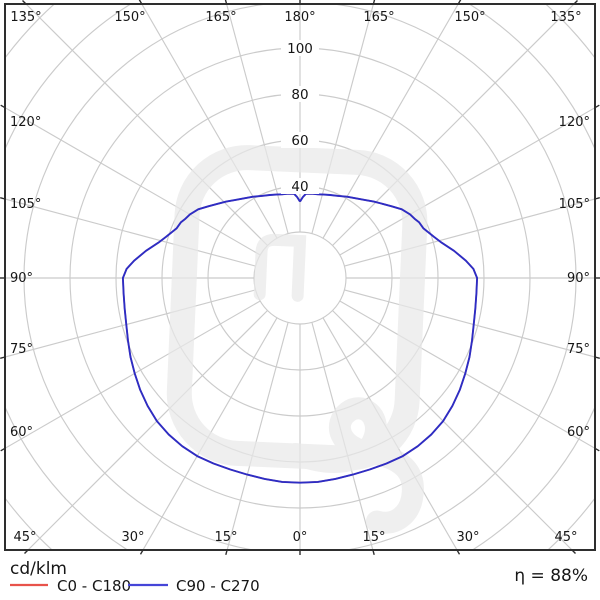  I want to click on angle-label-left: 75°, so click(21, 349).